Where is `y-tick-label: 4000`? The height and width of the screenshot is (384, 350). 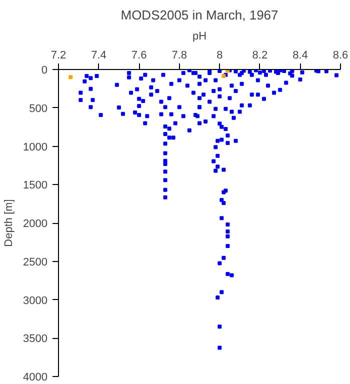 y-tick-label: 4000 is located at coordinates (35, 378).